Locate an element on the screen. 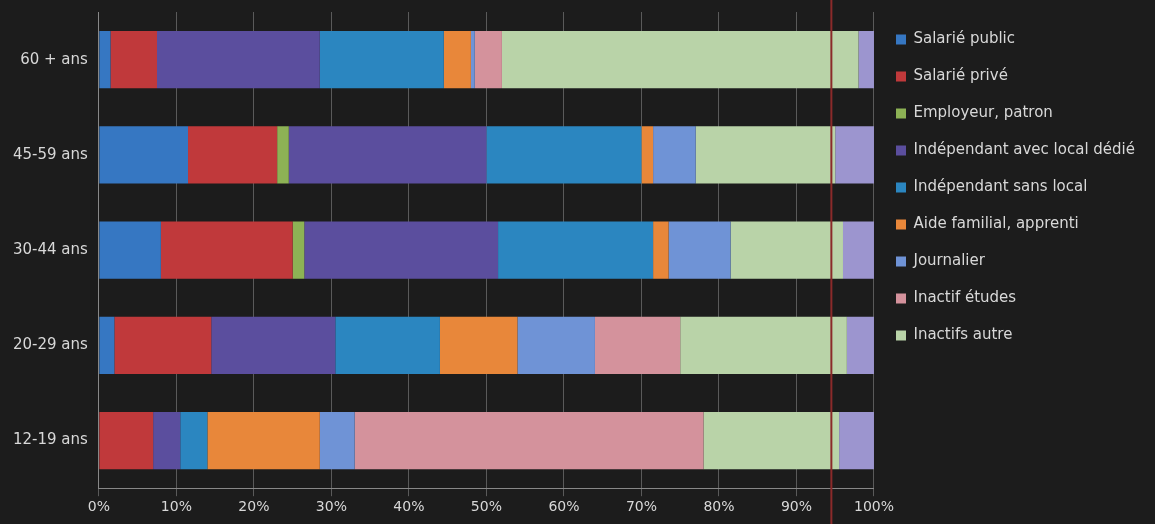  legend-label: Salarié public is located at coordinates (964, 38).